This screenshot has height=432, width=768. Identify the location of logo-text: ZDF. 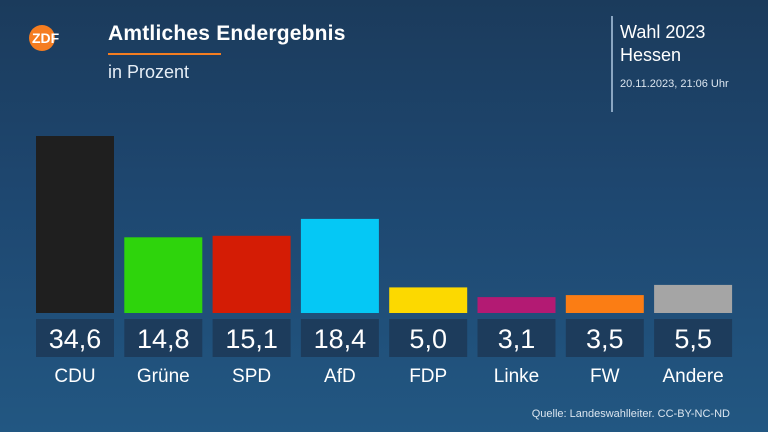
(46, 38).